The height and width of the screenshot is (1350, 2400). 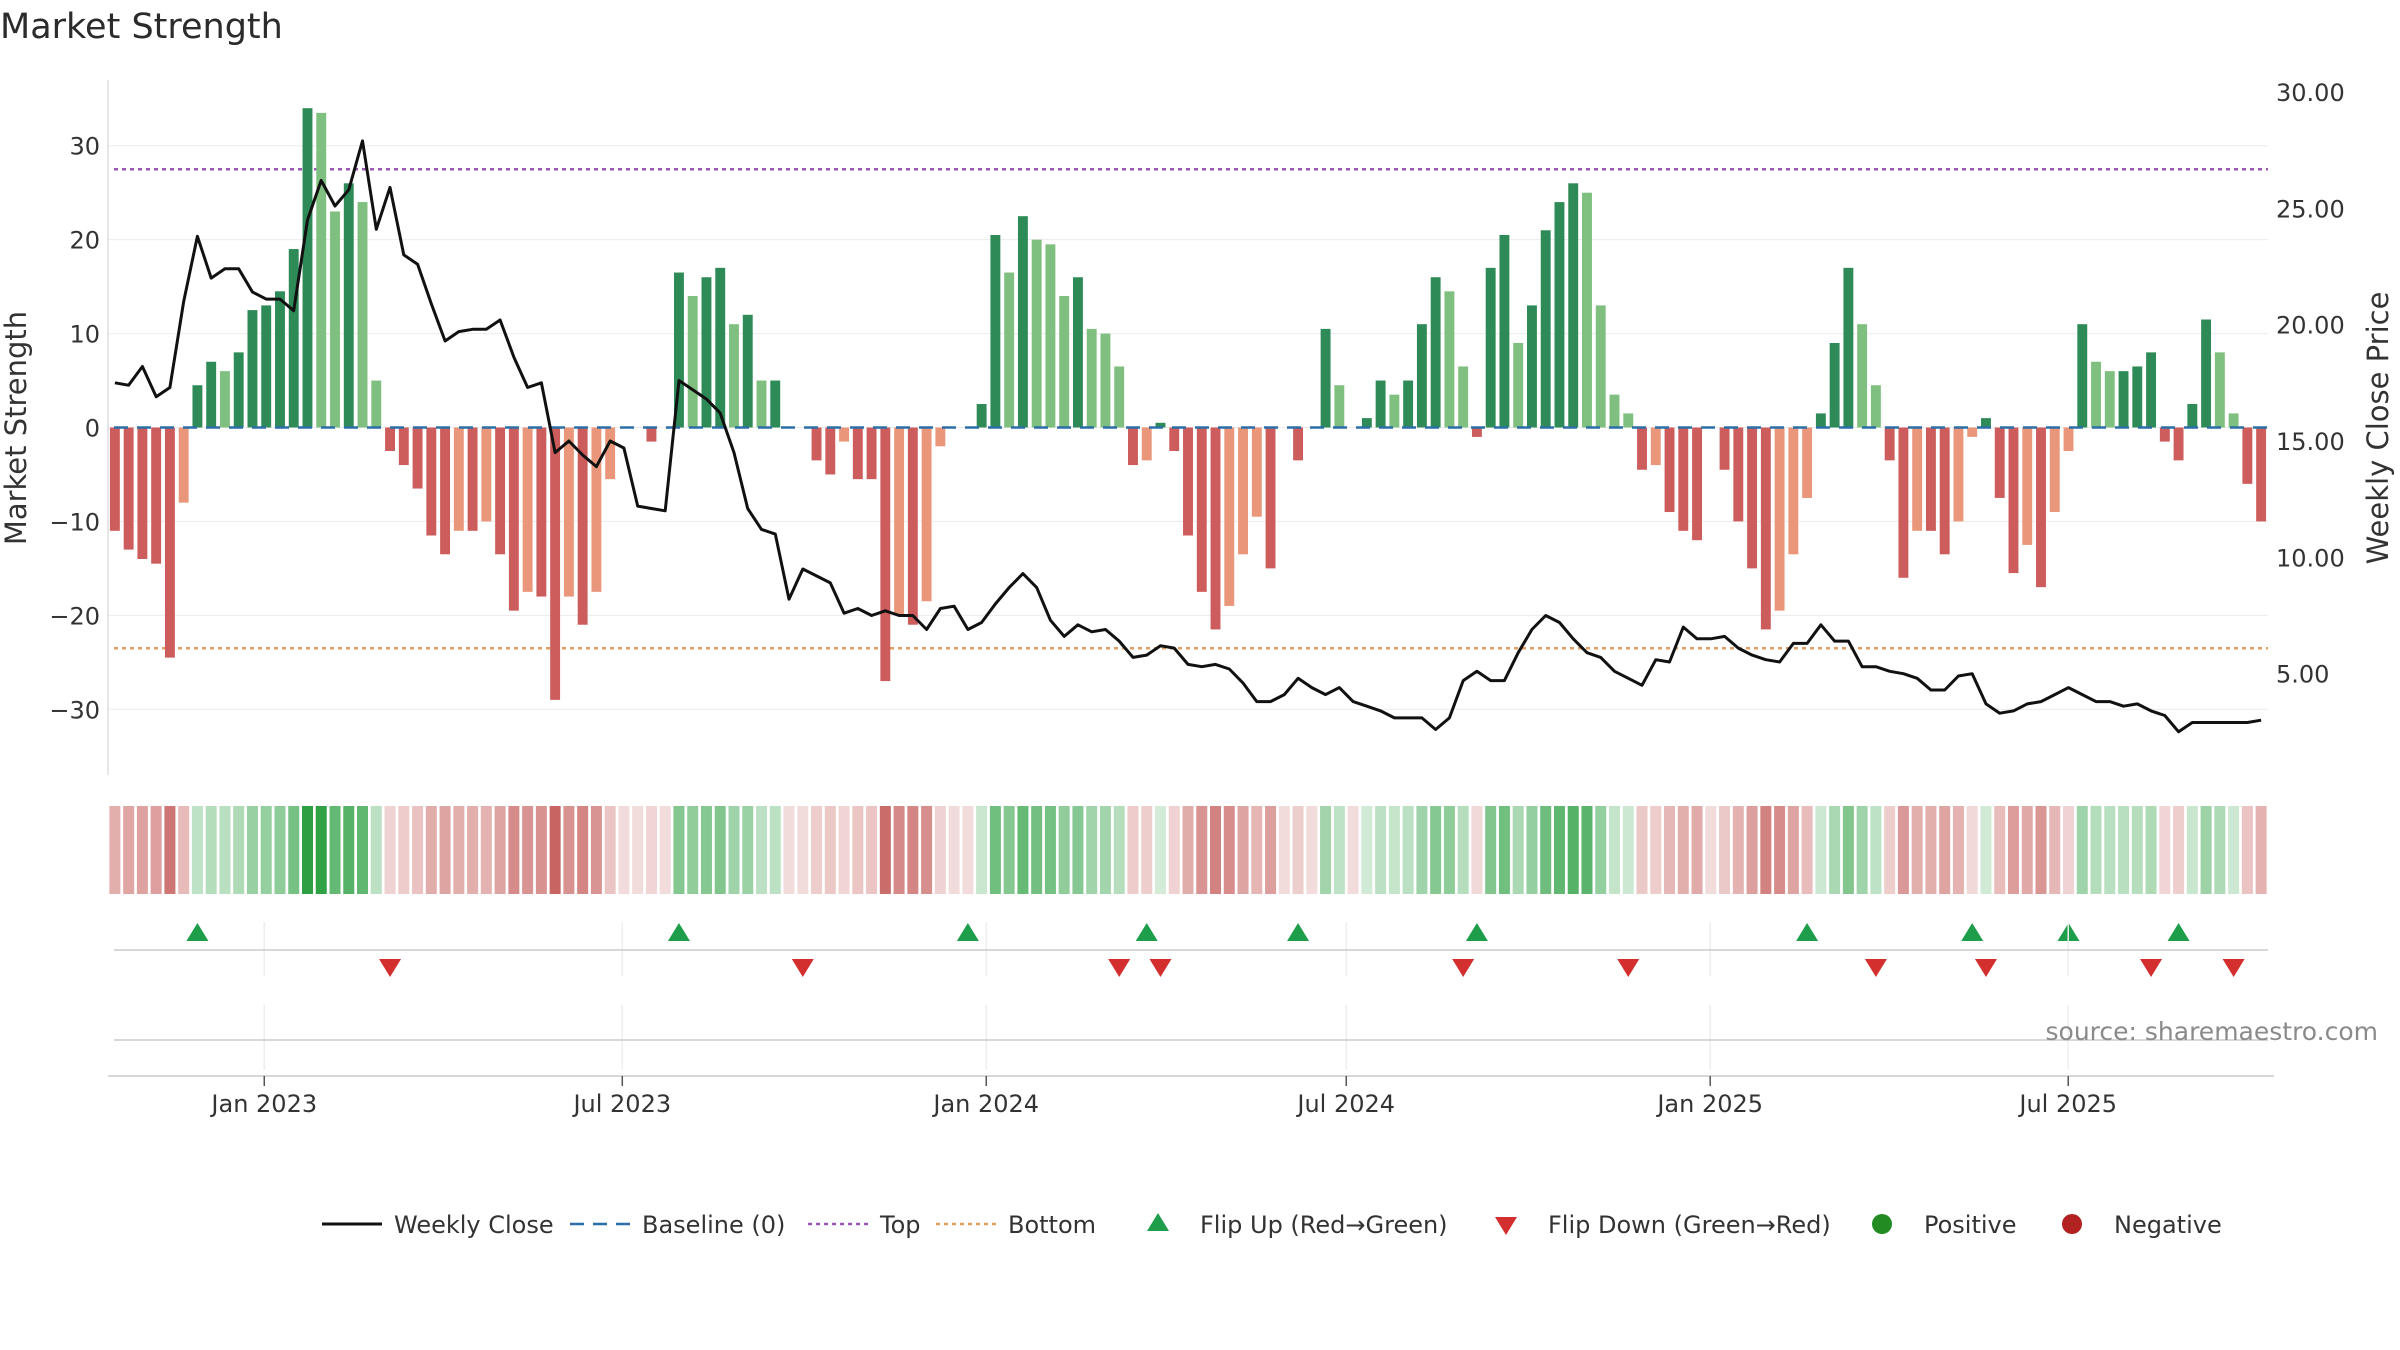 What do you see at coordinates (74, 710) in the screenshot?
I see `y-tick-label: −30` at bounding box center [74, 710].